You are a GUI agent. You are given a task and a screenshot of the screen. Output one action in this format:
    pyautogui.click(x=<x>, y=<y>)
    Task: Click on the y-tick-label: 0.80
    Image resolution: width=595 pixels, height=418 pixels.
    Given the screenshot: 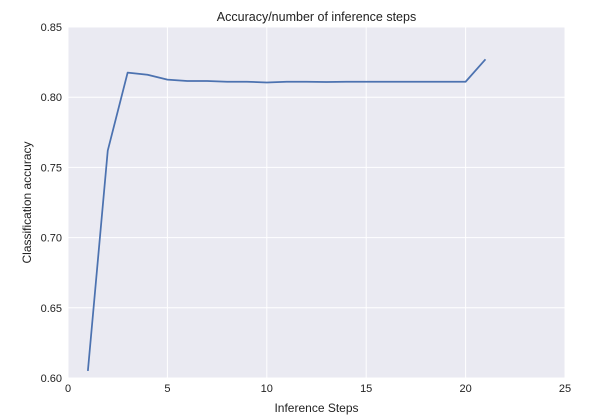 What is the action you would take?
    pyautogui.click(x=51, y=98)
    